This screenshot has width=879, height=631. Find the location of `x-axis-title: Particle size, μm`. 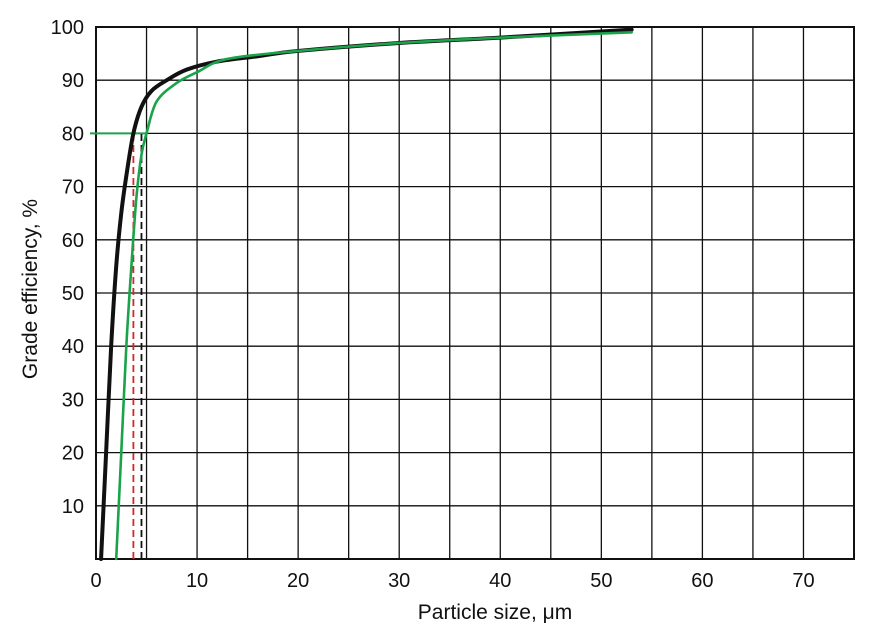

x-axis-title: Particle size, μm is located at coordinates (495, 612).